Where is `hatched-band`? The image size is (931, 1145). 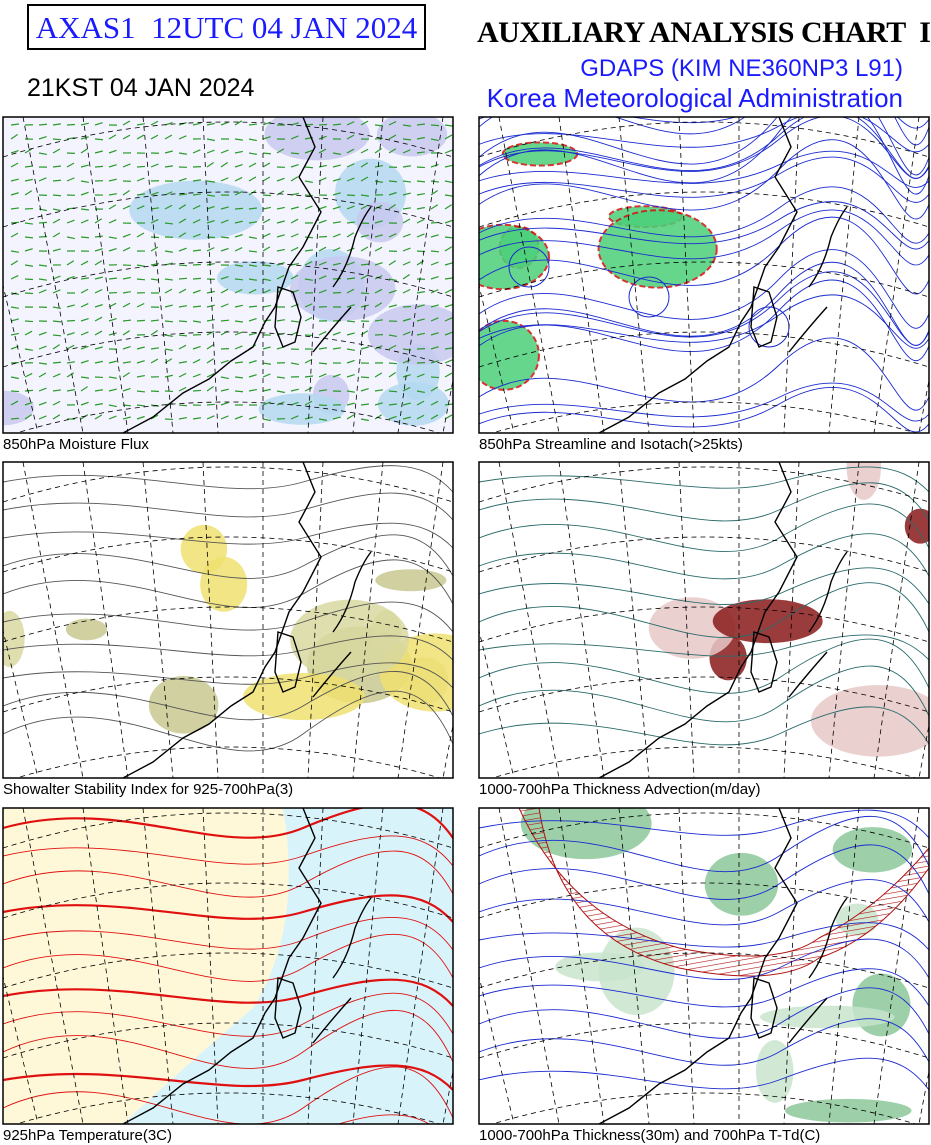
hatched-band is located at coordinates (723, 892).